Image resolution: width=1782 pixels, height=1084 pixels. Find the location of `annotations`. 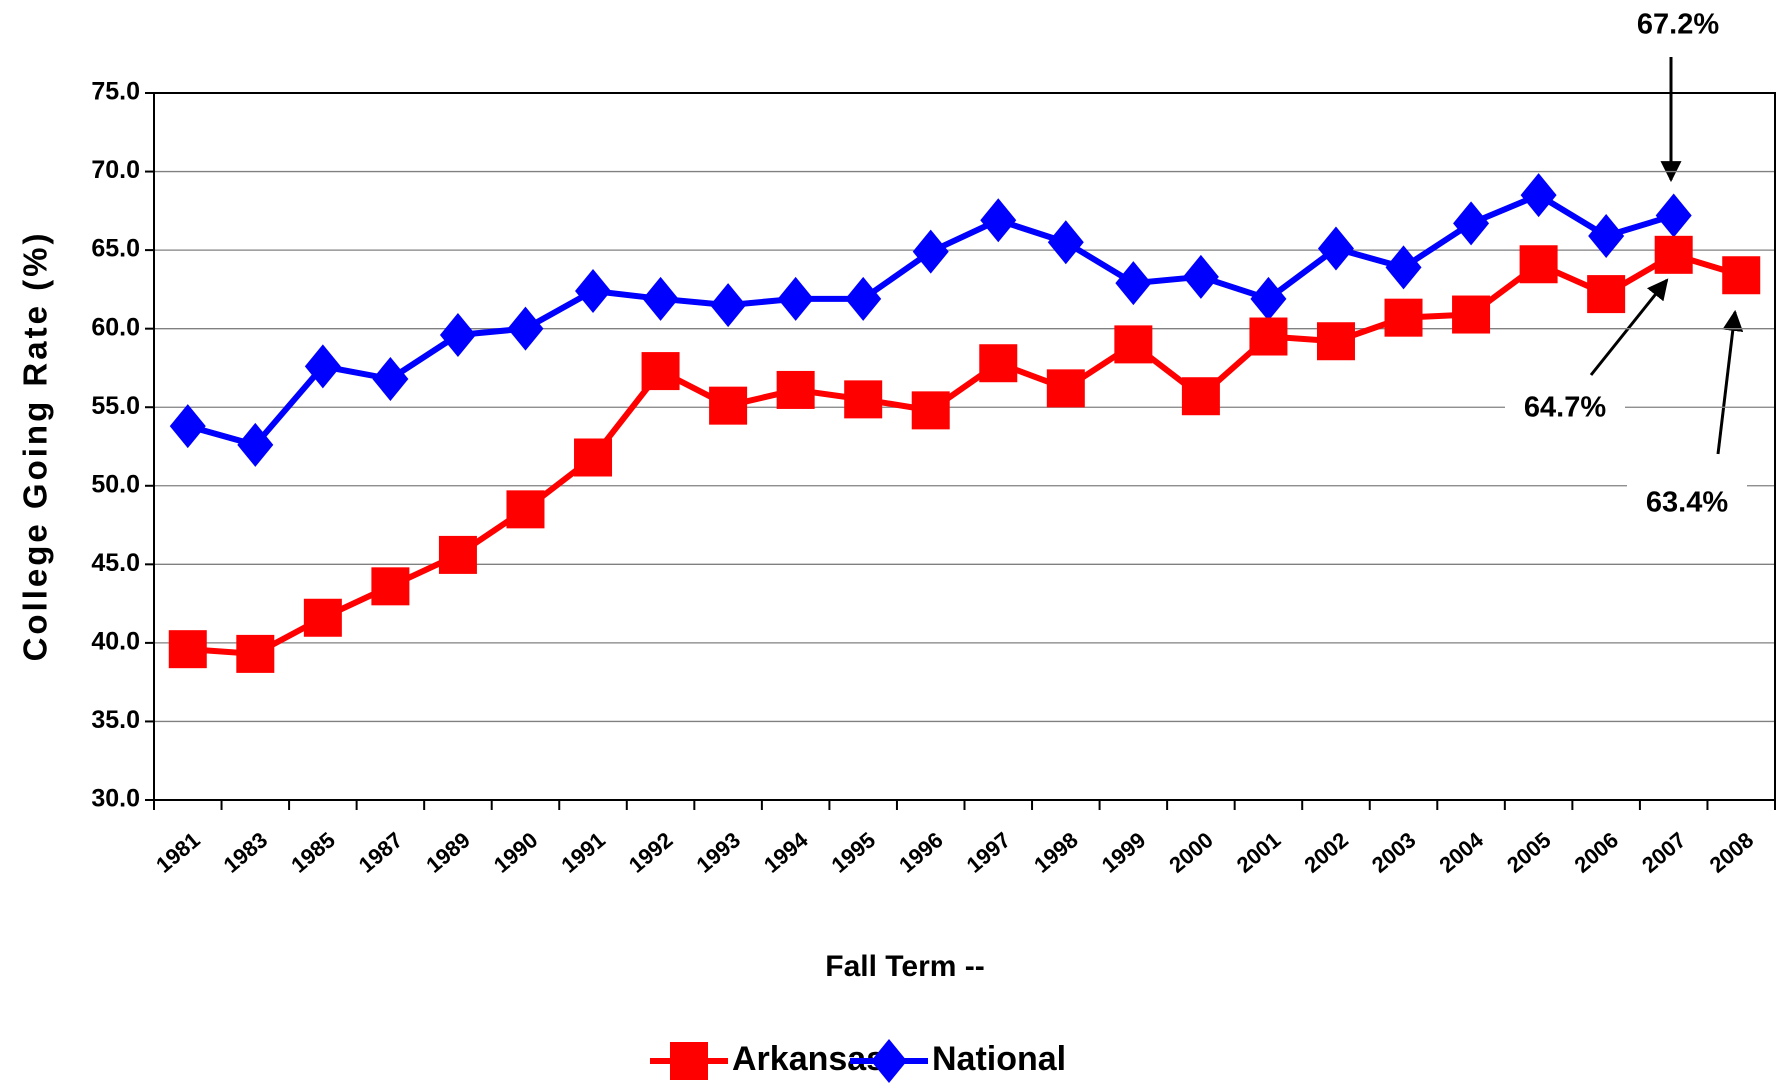

annotations is located at coordinates (1666, 256).